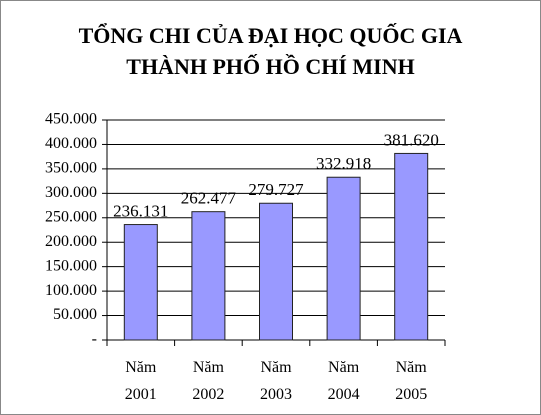  Describe the element at coordinates (343, 381) in the screenshot. I see `x-tick-label: Năm 2004` at that location.